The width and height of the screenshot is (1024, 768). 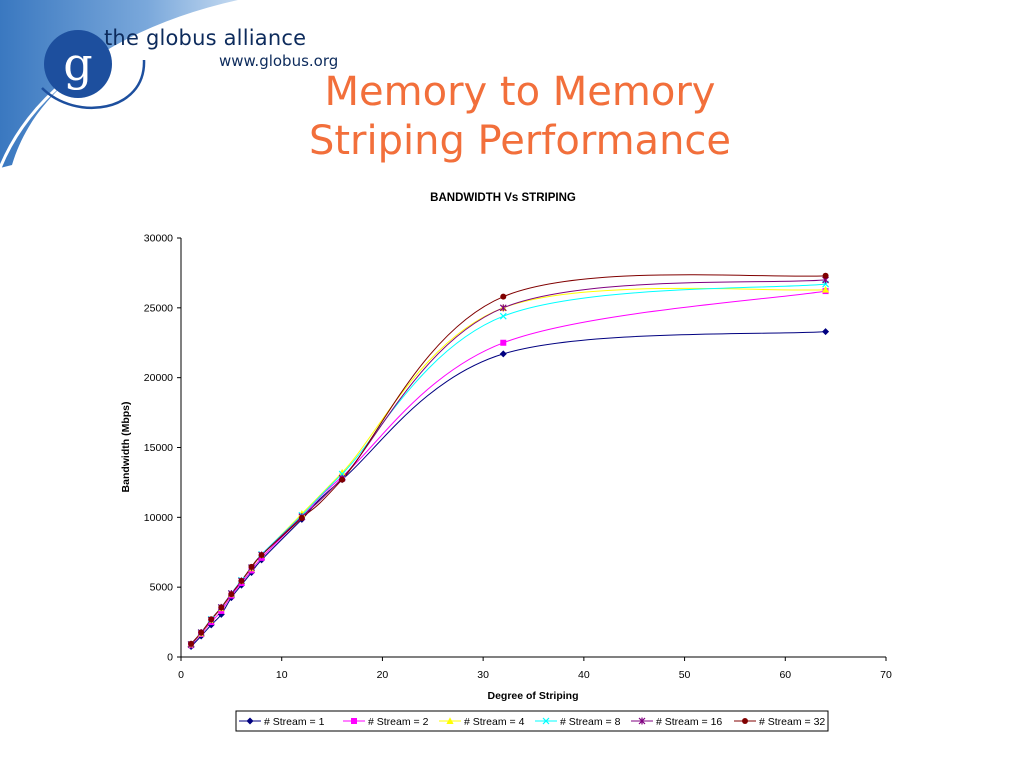 What do you see at coordinates (77, 64) in the screenshot?
I see `logo-letter: g` at bounding box center [77, 64].